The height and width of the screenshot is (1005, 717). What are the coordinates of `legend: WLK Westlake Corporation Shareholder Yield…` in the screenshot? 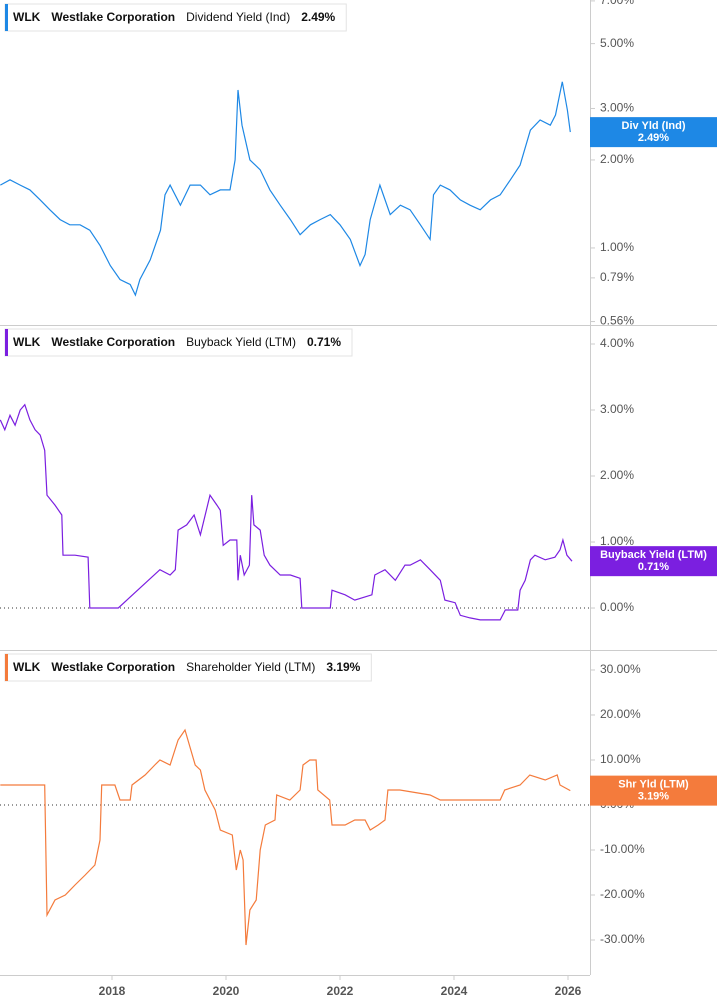 It's located at (188, 667).